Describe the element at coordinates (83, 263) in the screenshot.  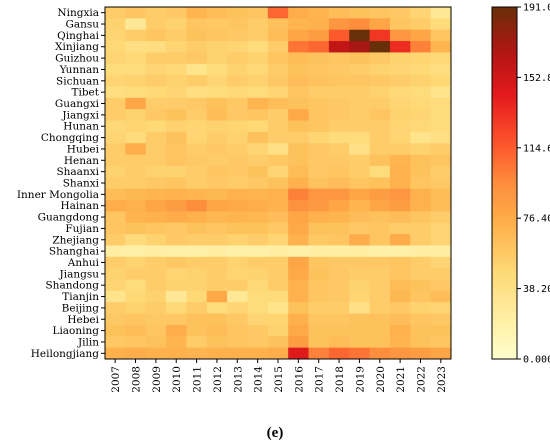
I see `y-tick-label: Anhui` at that location.